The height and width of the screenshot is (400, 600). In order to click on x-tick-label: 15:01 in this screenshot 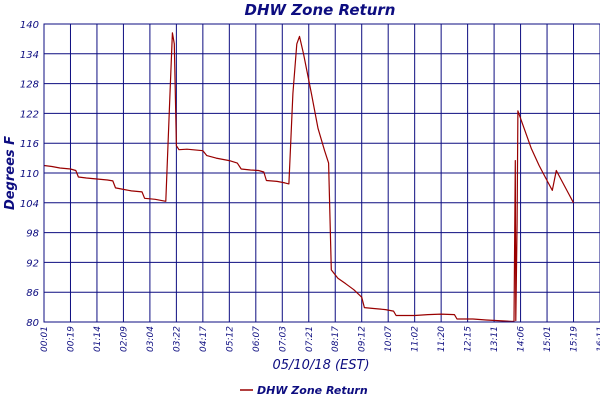, I will do `click(548, 339)`.